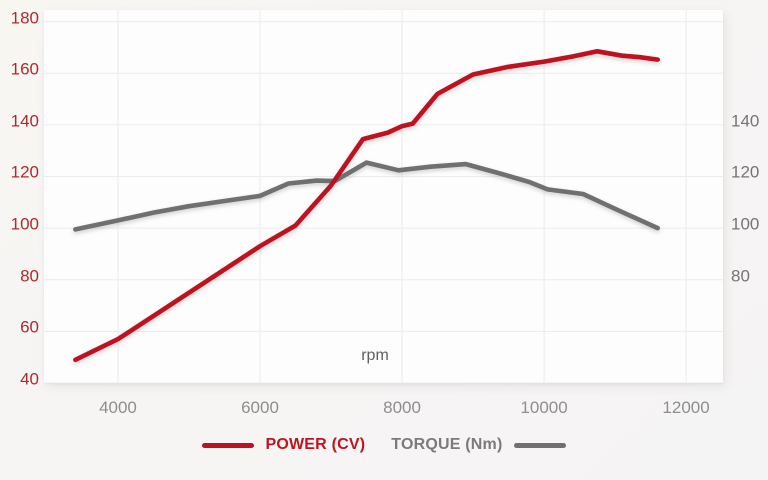 This screenshot has width=768, height=480. I want to click on x-axis-tick-4000: 4000, so click(118, 407).